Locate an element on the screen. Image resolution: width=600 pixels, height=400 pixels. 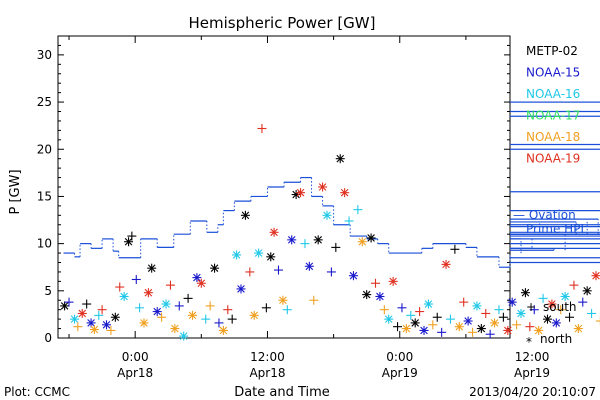
y-axis-title: P [GW] is located at coordinates (15, 191).